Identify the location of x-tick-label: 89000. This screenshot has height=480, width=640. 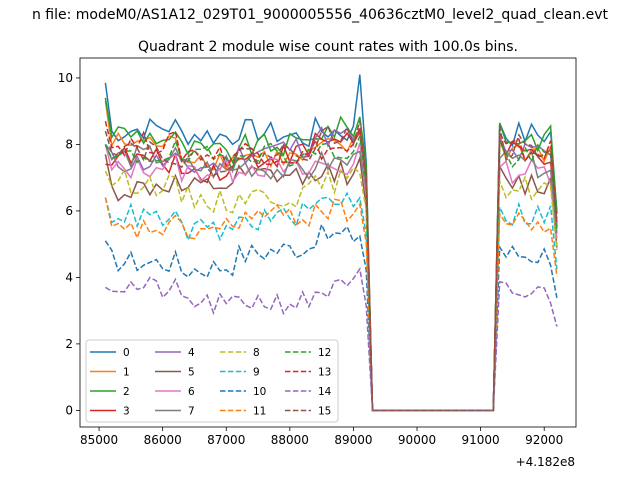
(353, 440).